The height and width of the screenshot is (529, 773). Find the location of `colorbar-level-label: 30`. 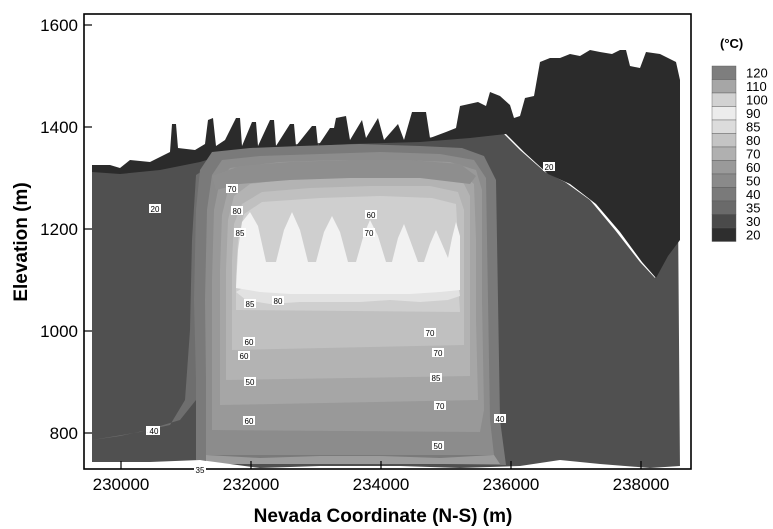

colorbar-level-label: 30 is located at coordinates (753, 221).